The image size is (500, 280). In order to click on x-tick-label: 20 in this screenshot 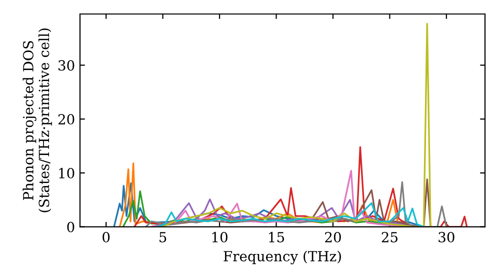, I will do `click(333, 237)`.